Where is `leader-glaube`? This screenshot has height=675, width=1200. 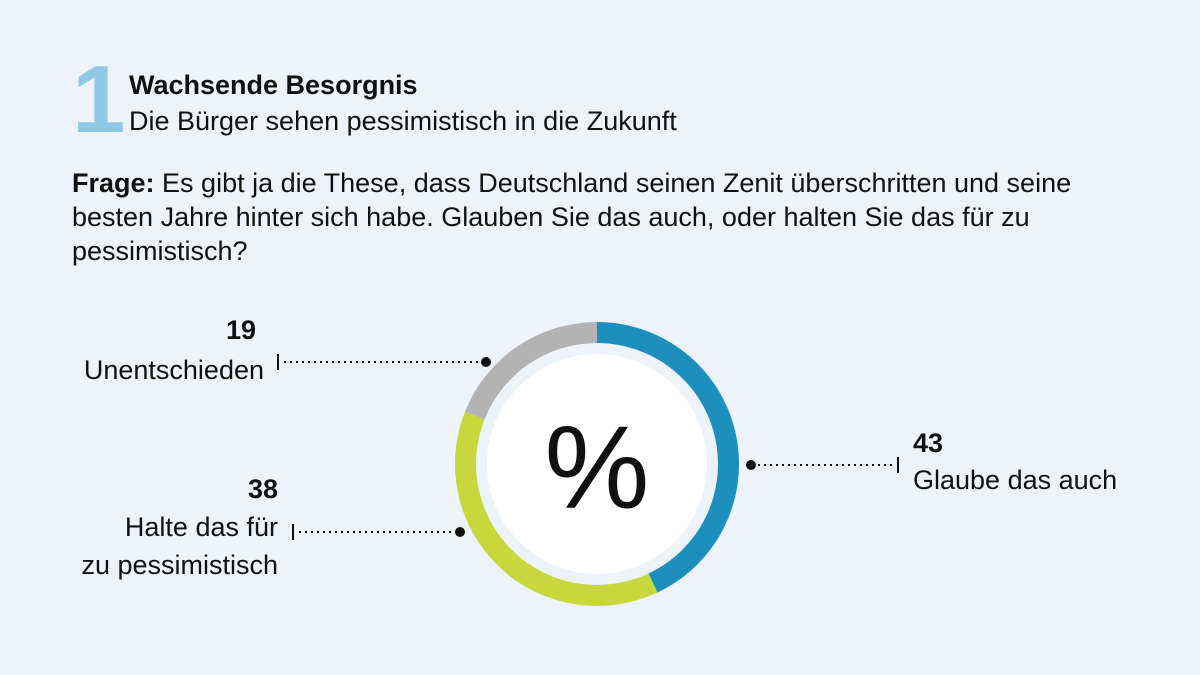
leader-glaube is located at coordinates (822, 465).